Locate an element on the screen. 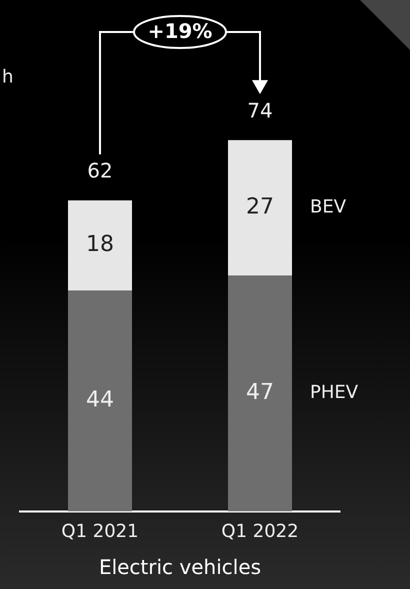  data-label: 18 is located at coordinates (100, 245).